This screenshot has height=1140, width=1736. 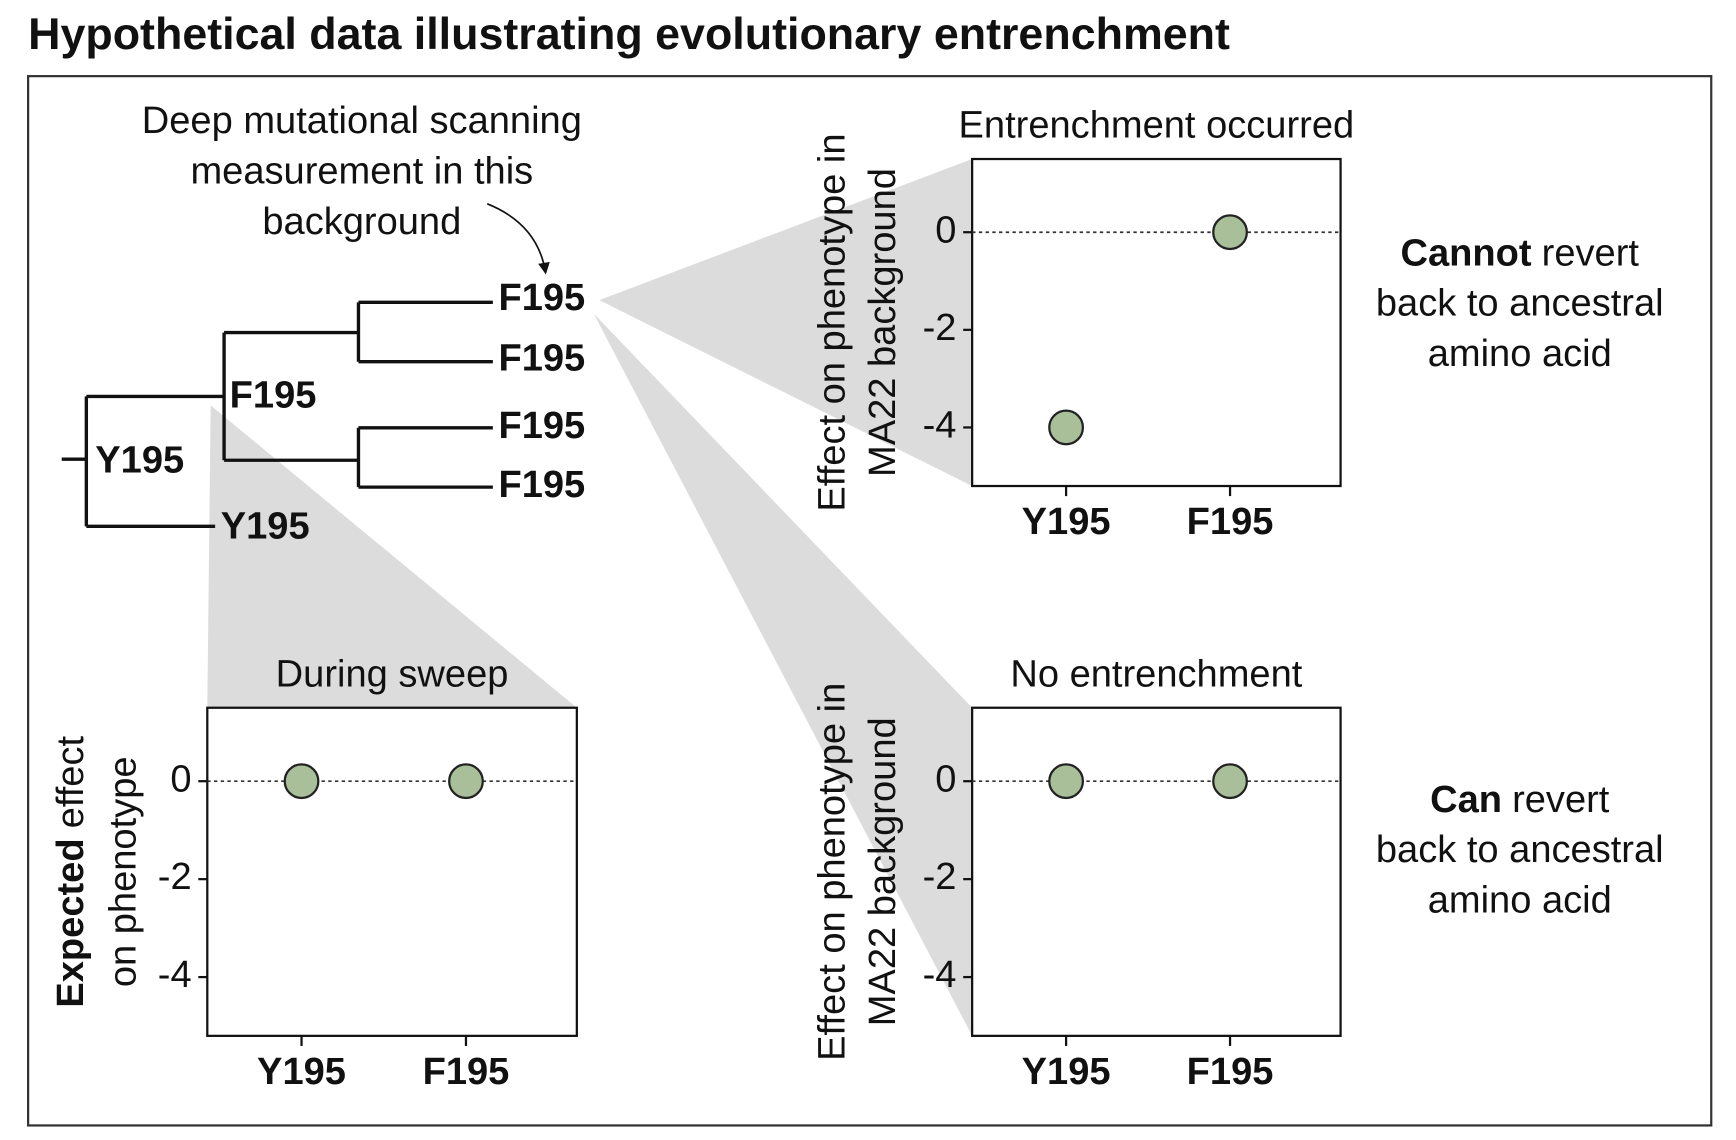 What do you see at coordinates (1157, 126) in the screenshot?
I see `chart-title: Entrenchment occurred` at bounding box center [1157, 126].